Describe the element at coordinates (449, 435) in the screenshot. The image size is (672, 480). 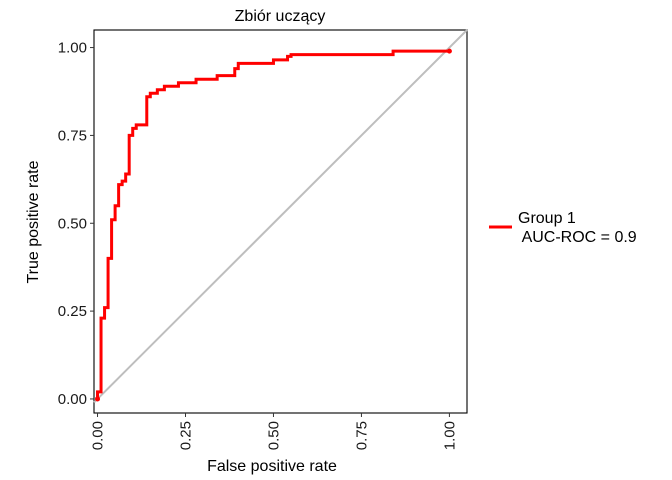
I see `x-tick-label: 1.00` at that location.